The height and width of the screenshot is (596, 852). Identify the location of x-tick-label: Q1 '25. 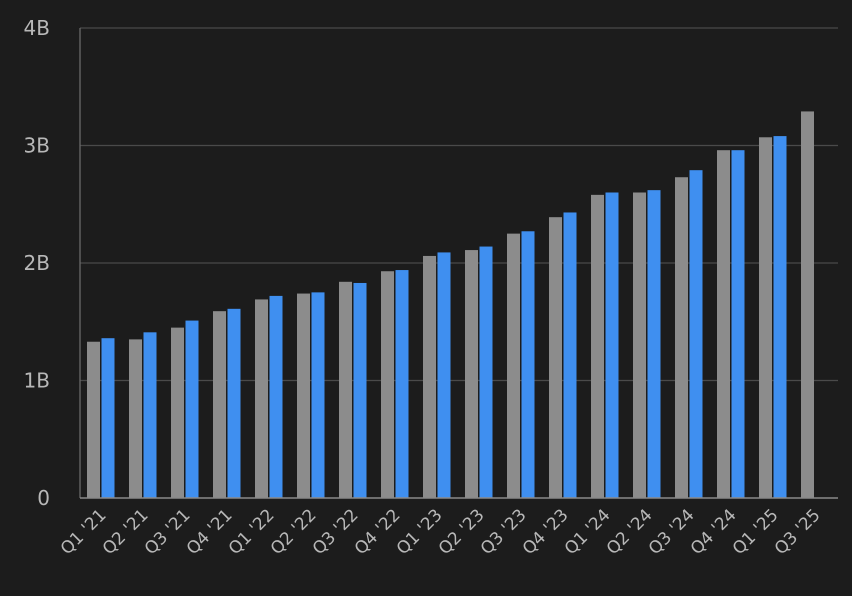
(756, 532).